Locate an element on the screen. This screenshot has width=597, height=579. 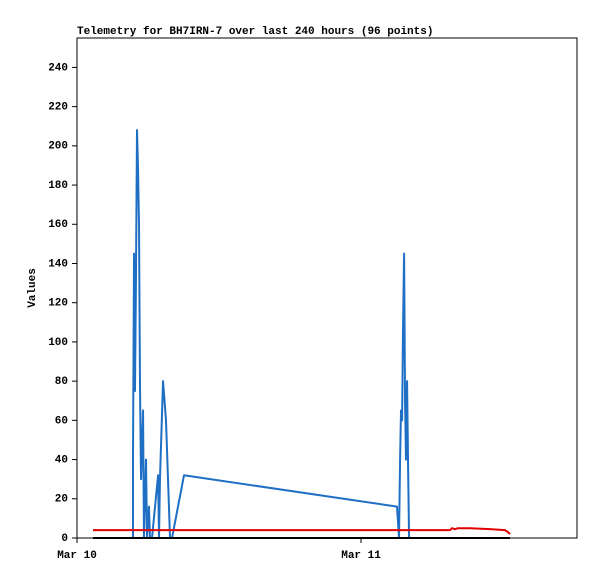
y-axis-label: Values is located at coordinates (33, 288).